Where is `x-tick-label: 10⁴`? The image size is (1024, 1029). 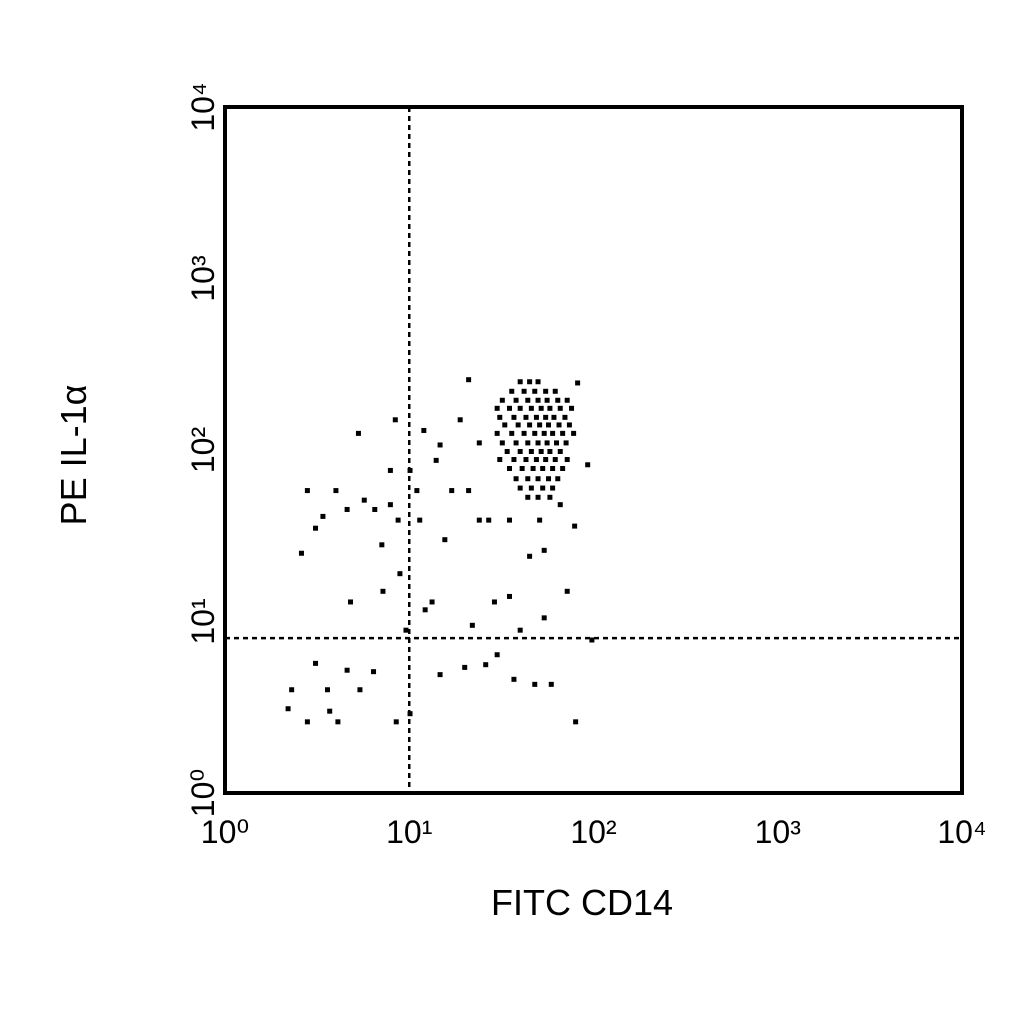 x-tick-label: 10⁴ is located at coordinates (961, 832).